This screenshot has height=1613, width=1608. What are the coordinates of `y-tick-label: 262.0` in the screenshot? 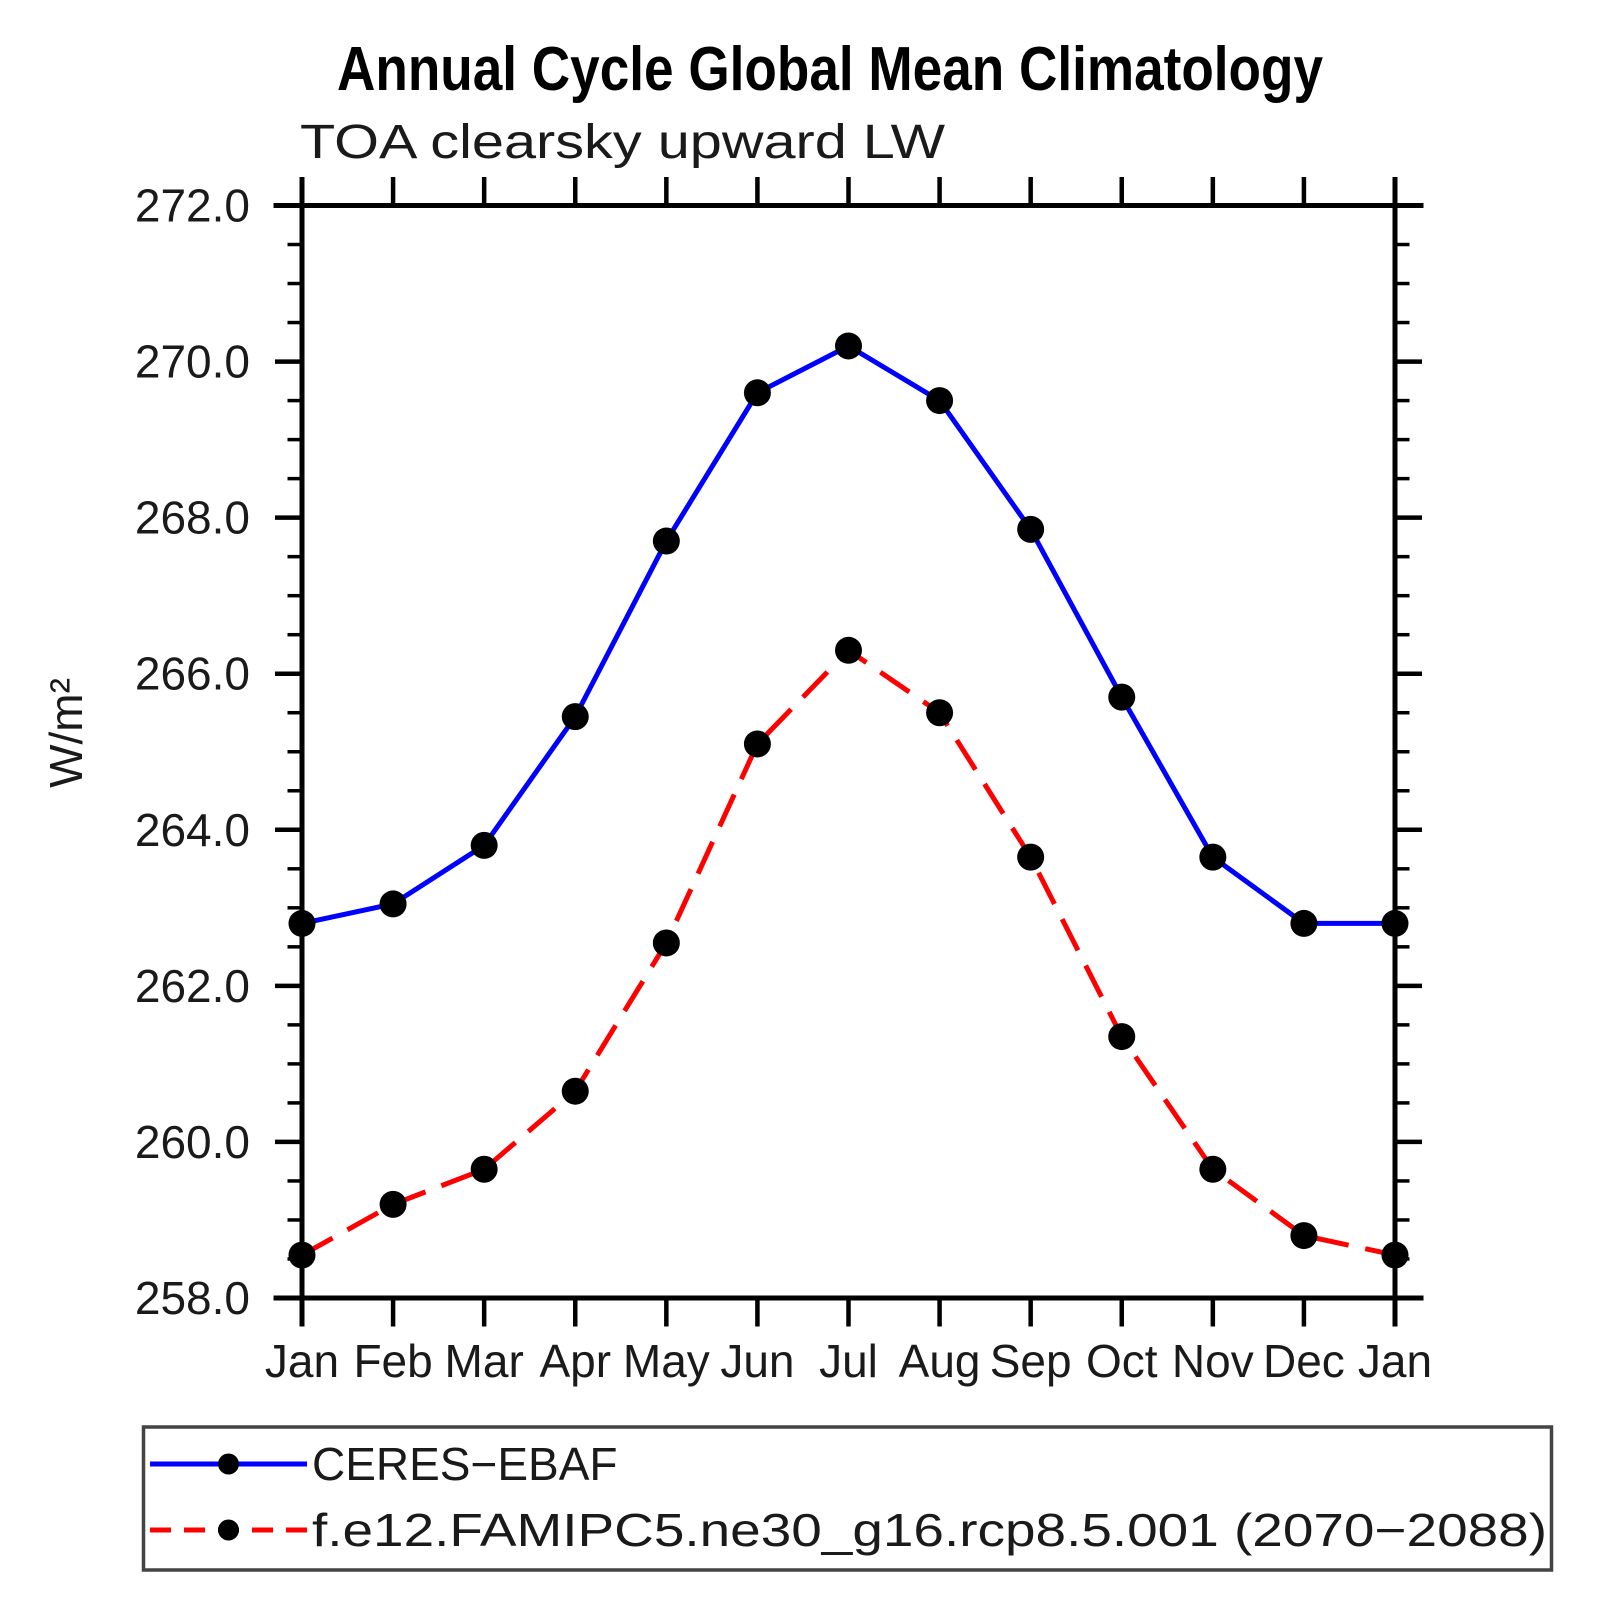 It's located at (192, 986).